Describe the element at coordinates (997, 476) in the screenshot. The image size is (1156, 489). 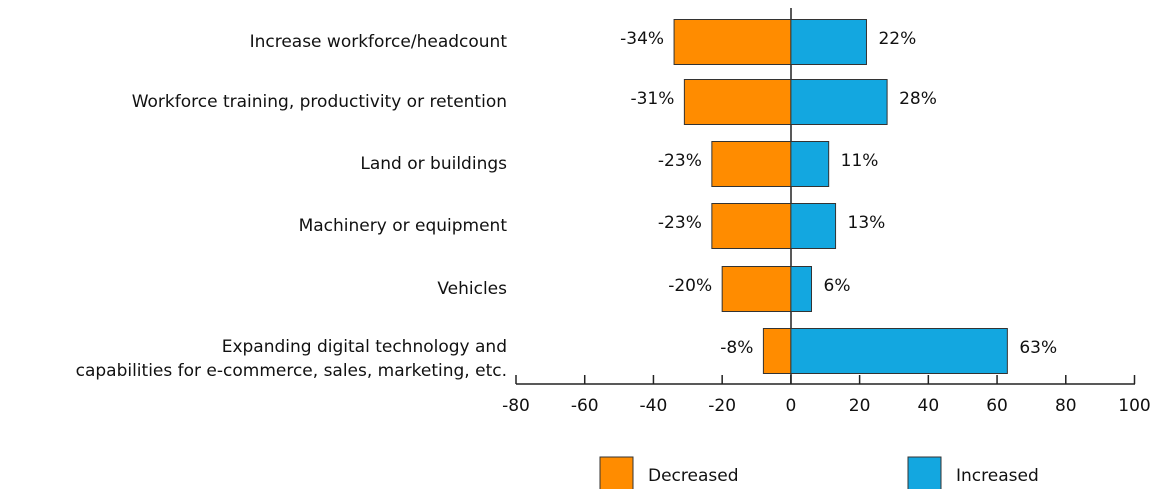
I see `legend-label: Increased` at that location.